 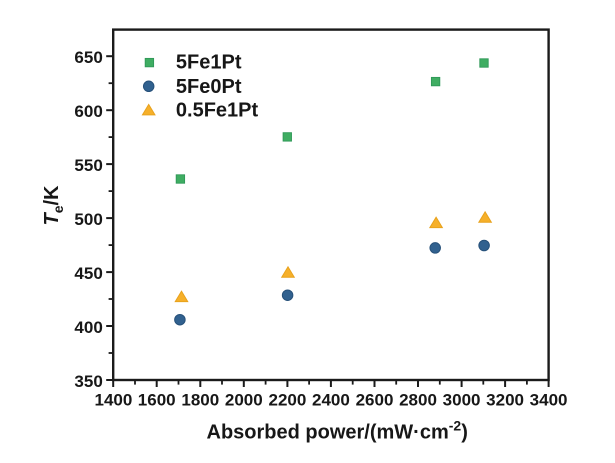 I want to click on svg-text: 450, so click(x=88, y=273).